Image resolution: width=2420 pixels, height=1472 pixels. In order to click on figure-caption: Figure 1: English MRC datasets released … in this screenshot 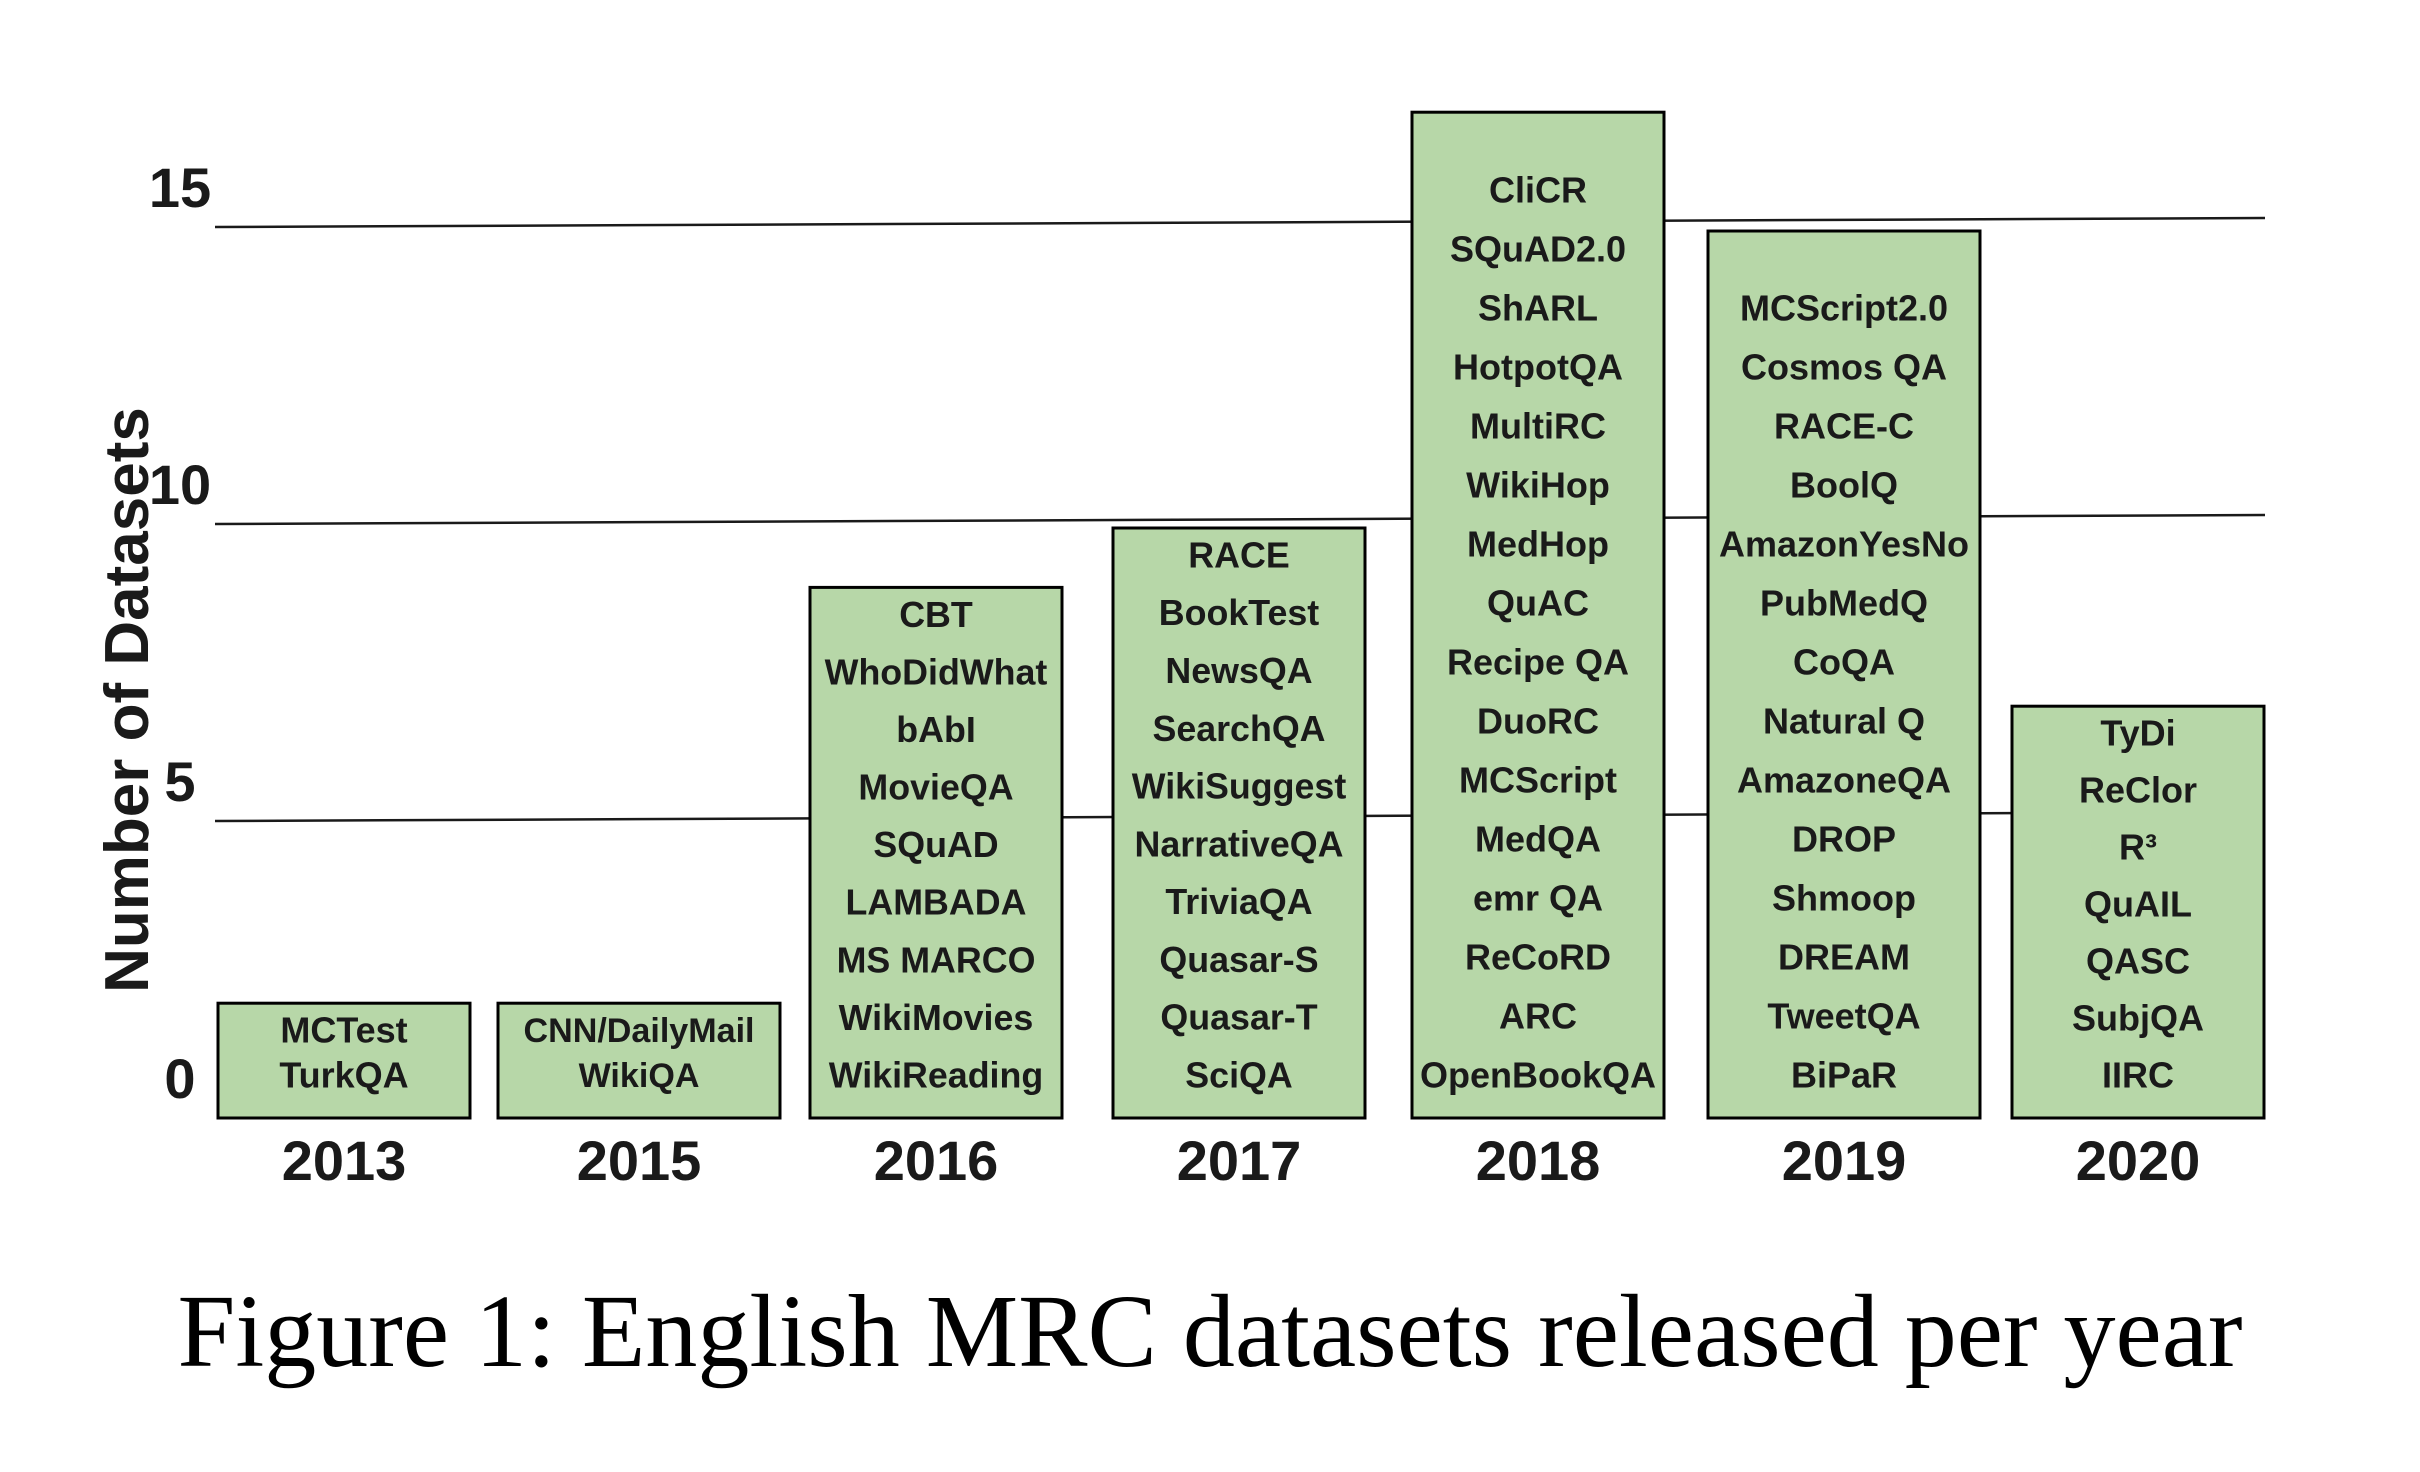, I will do `click(1210, 1331)`.